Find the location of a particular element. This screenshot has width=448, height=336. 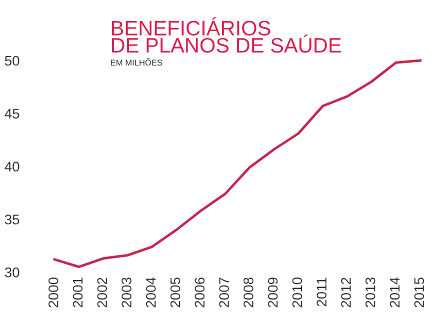

x-tick-label: 2006 is located at coordinates (199, 293).